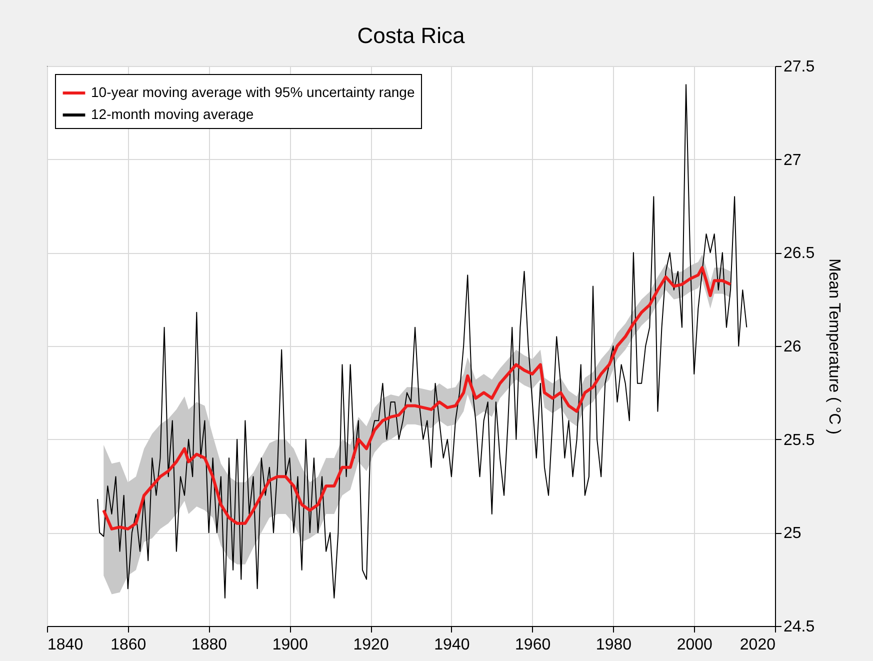 This screenshot has width=873, height=661. What do you see at coordinates (371, 645) in the screenshot?
I see `x-tick-label: 1920` at bounding box center [371, 645].